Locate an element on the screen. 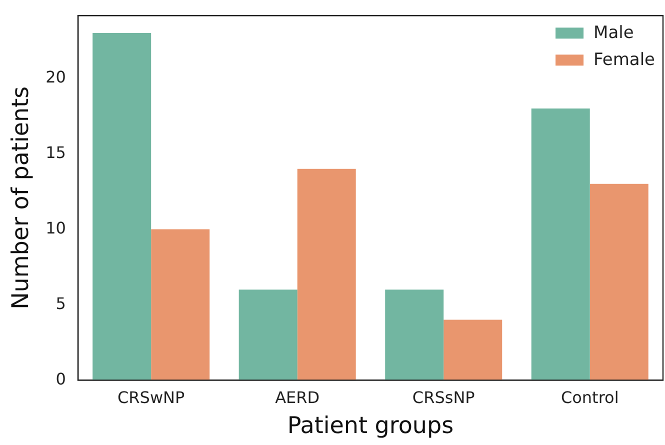 The height and width of the screenshot is (445, 665). legend-label: Female is located at coordinates (624, 60).